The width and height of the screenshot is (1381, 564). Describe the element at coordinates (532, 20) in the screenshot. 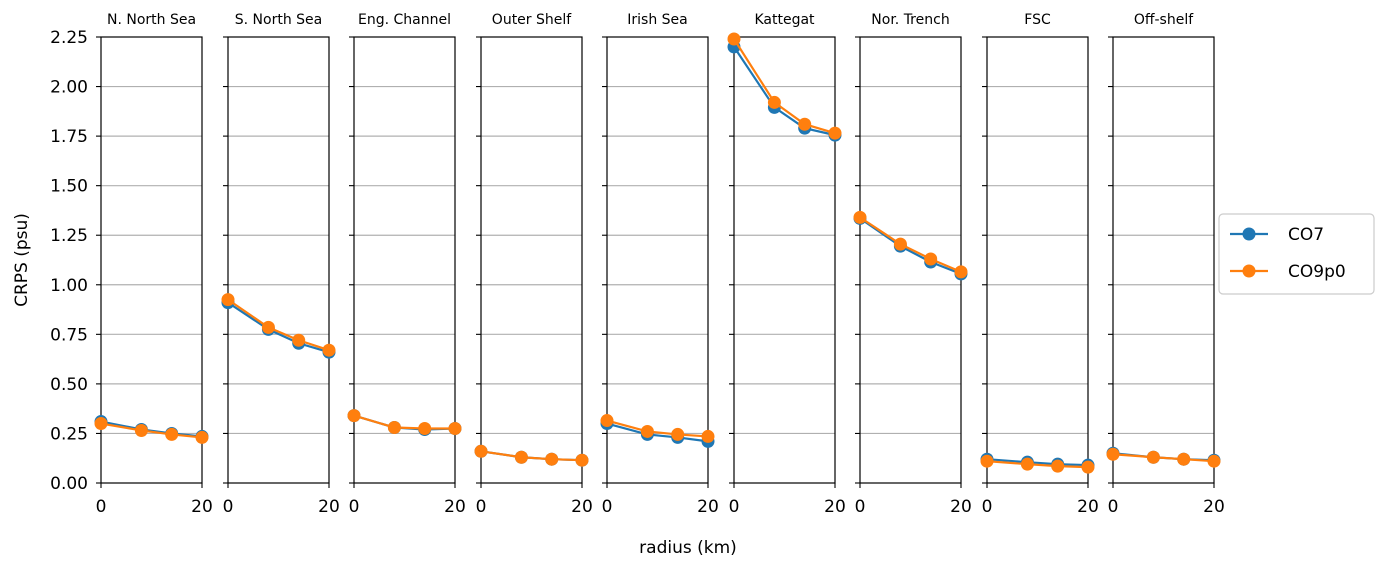

I see `panel-title: Outer Shelf` at that location.